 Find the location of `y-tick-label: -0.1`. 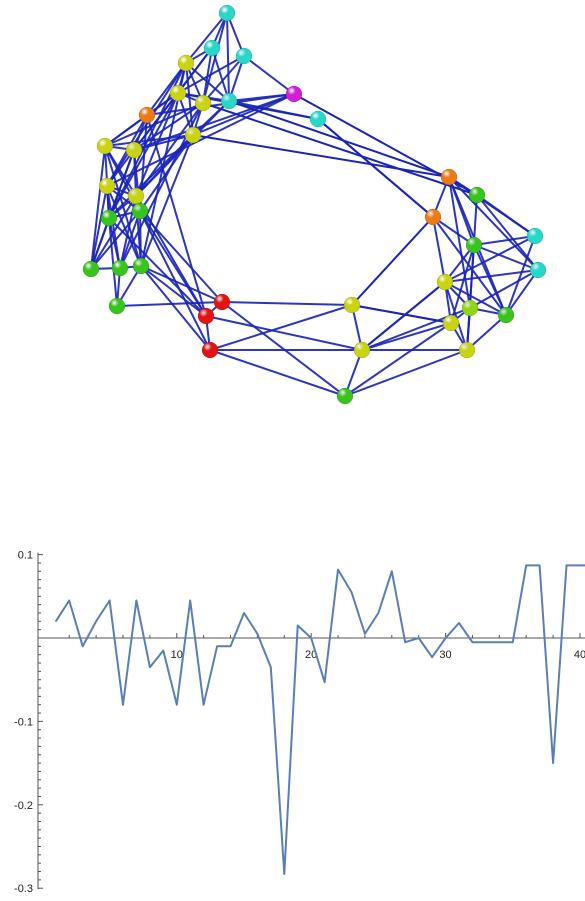

y-tick-label: -0.1 is located at coordinates (23, 722).